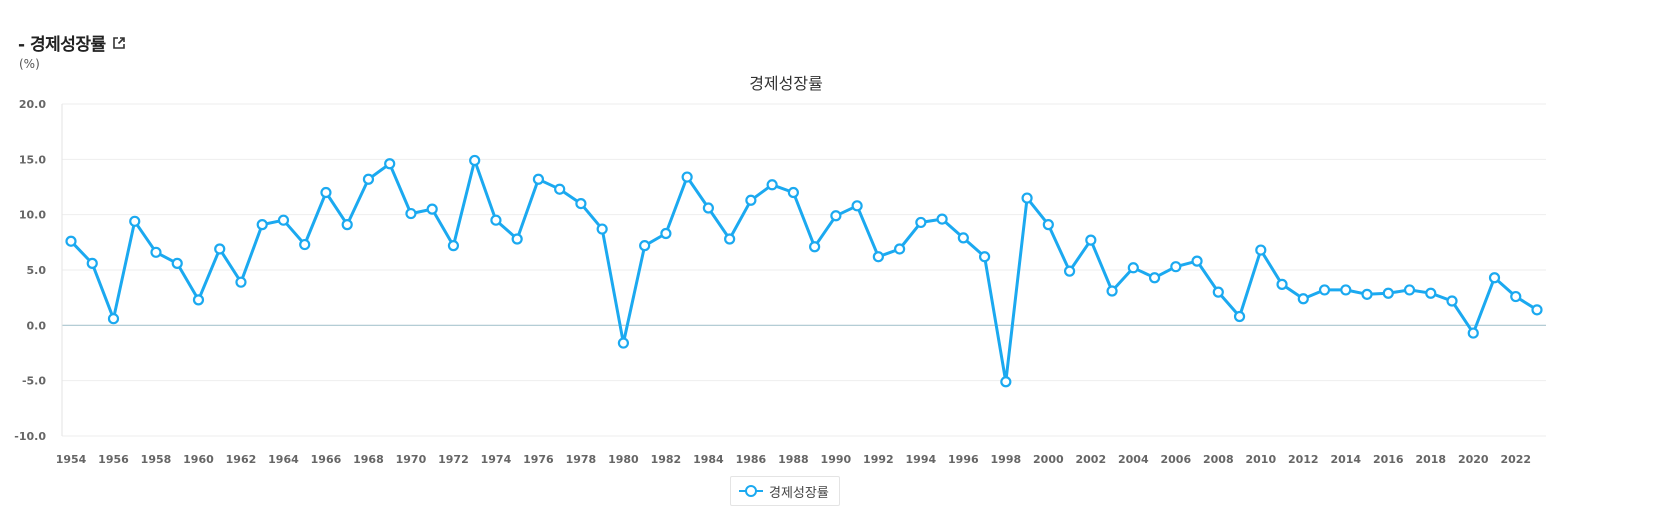  Describe the element at coordinates (368, 459) in the screenshot. I see `x-tick-label: 1968` at that location.